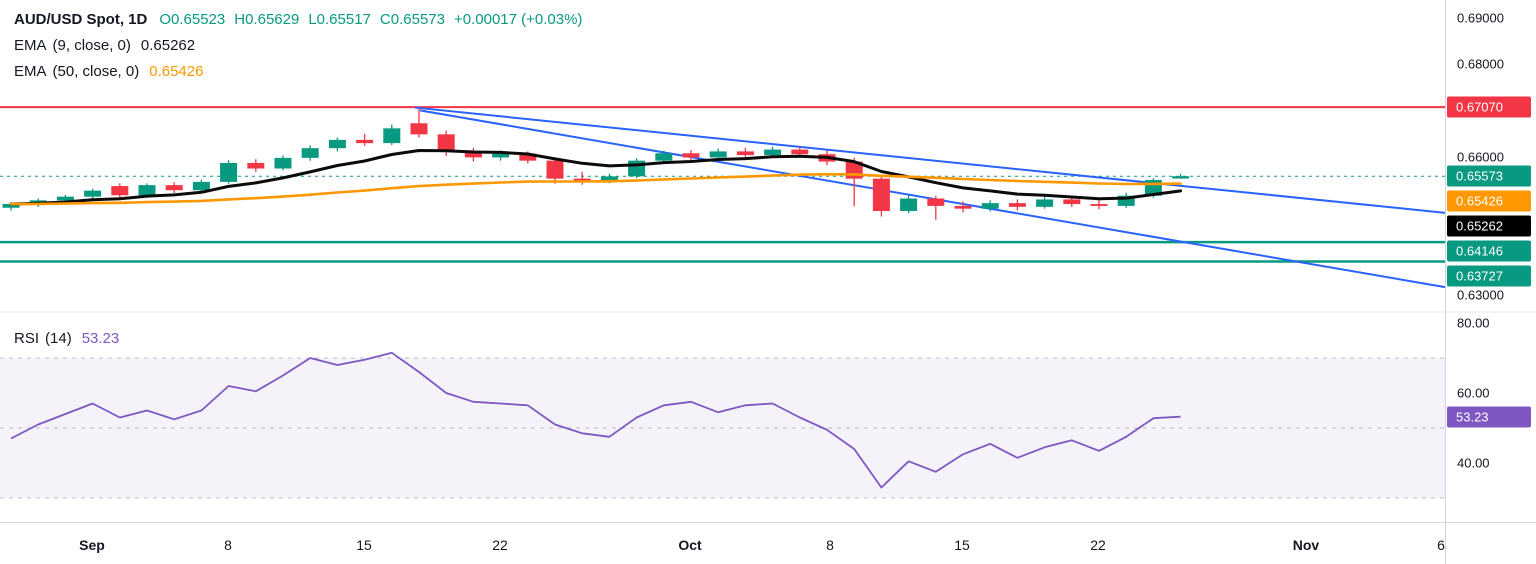  I want to click on price-tick-label: 0.68000, so click(1480, 64).